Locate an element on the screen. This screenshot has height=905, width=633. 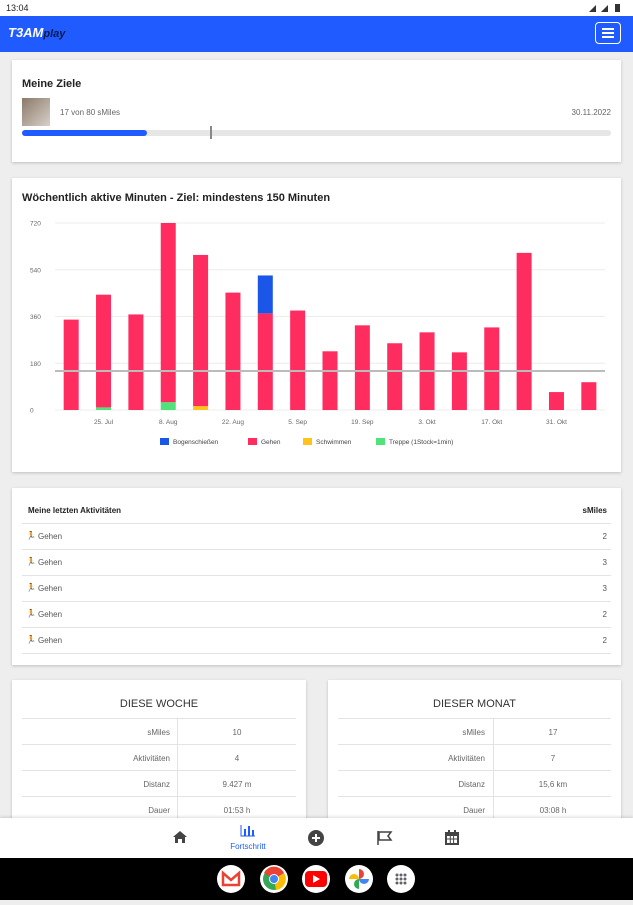
x-tick-label: 17. Okt is located at coordinates (491, 422).